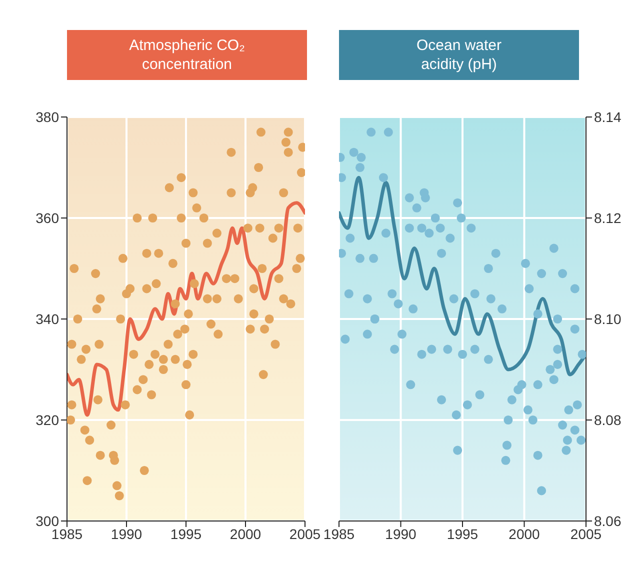 The width and height of the screenshot is (641, 577). Describe the element at coordinates (608, 218) in the screenshot. I see `y-tick-label: 8.12` at that location.